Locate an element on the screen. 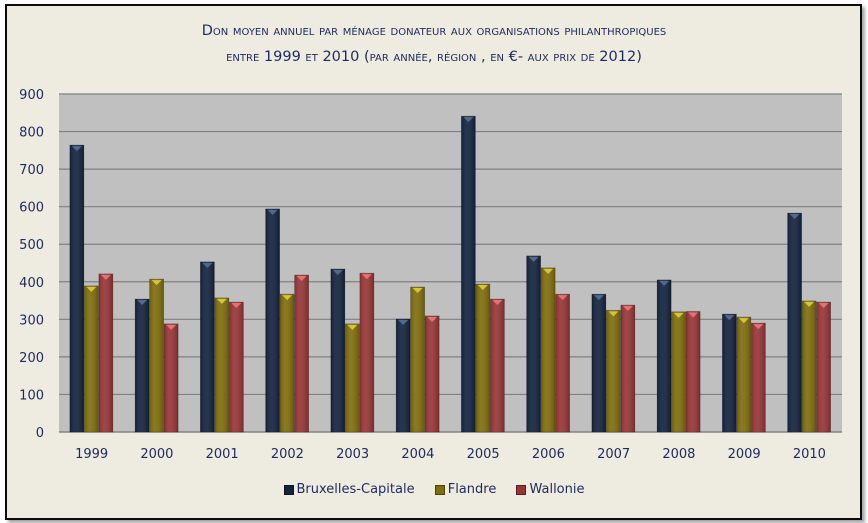 The height and width of the screenshot is (523, 868). bar-bruxelles-capitale-2003 is located at coordinates (338, 350).